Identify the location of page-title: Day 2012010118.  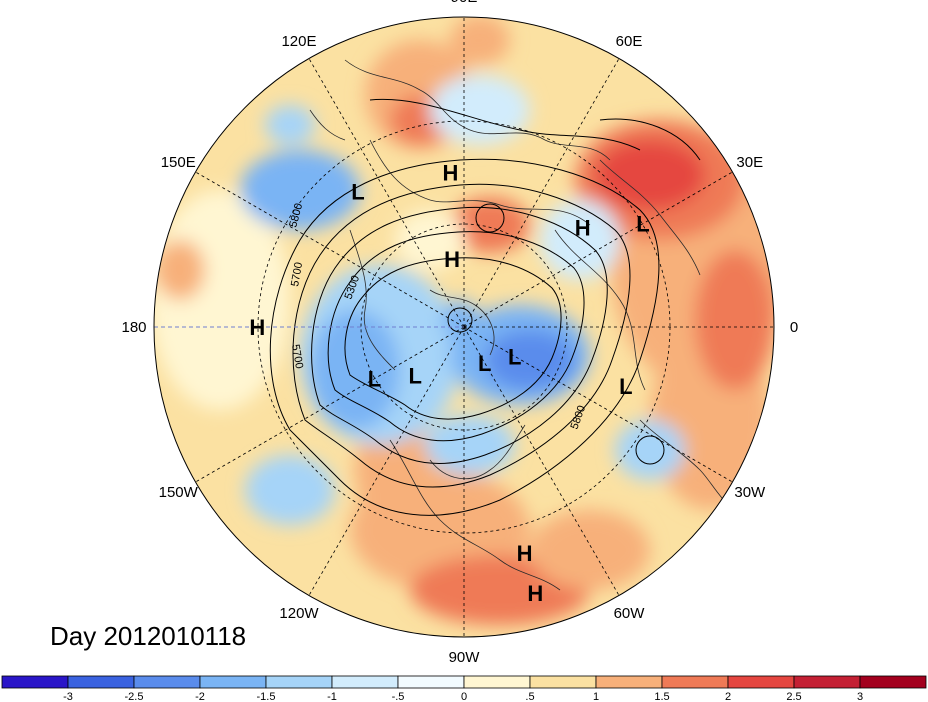
(148, 636).